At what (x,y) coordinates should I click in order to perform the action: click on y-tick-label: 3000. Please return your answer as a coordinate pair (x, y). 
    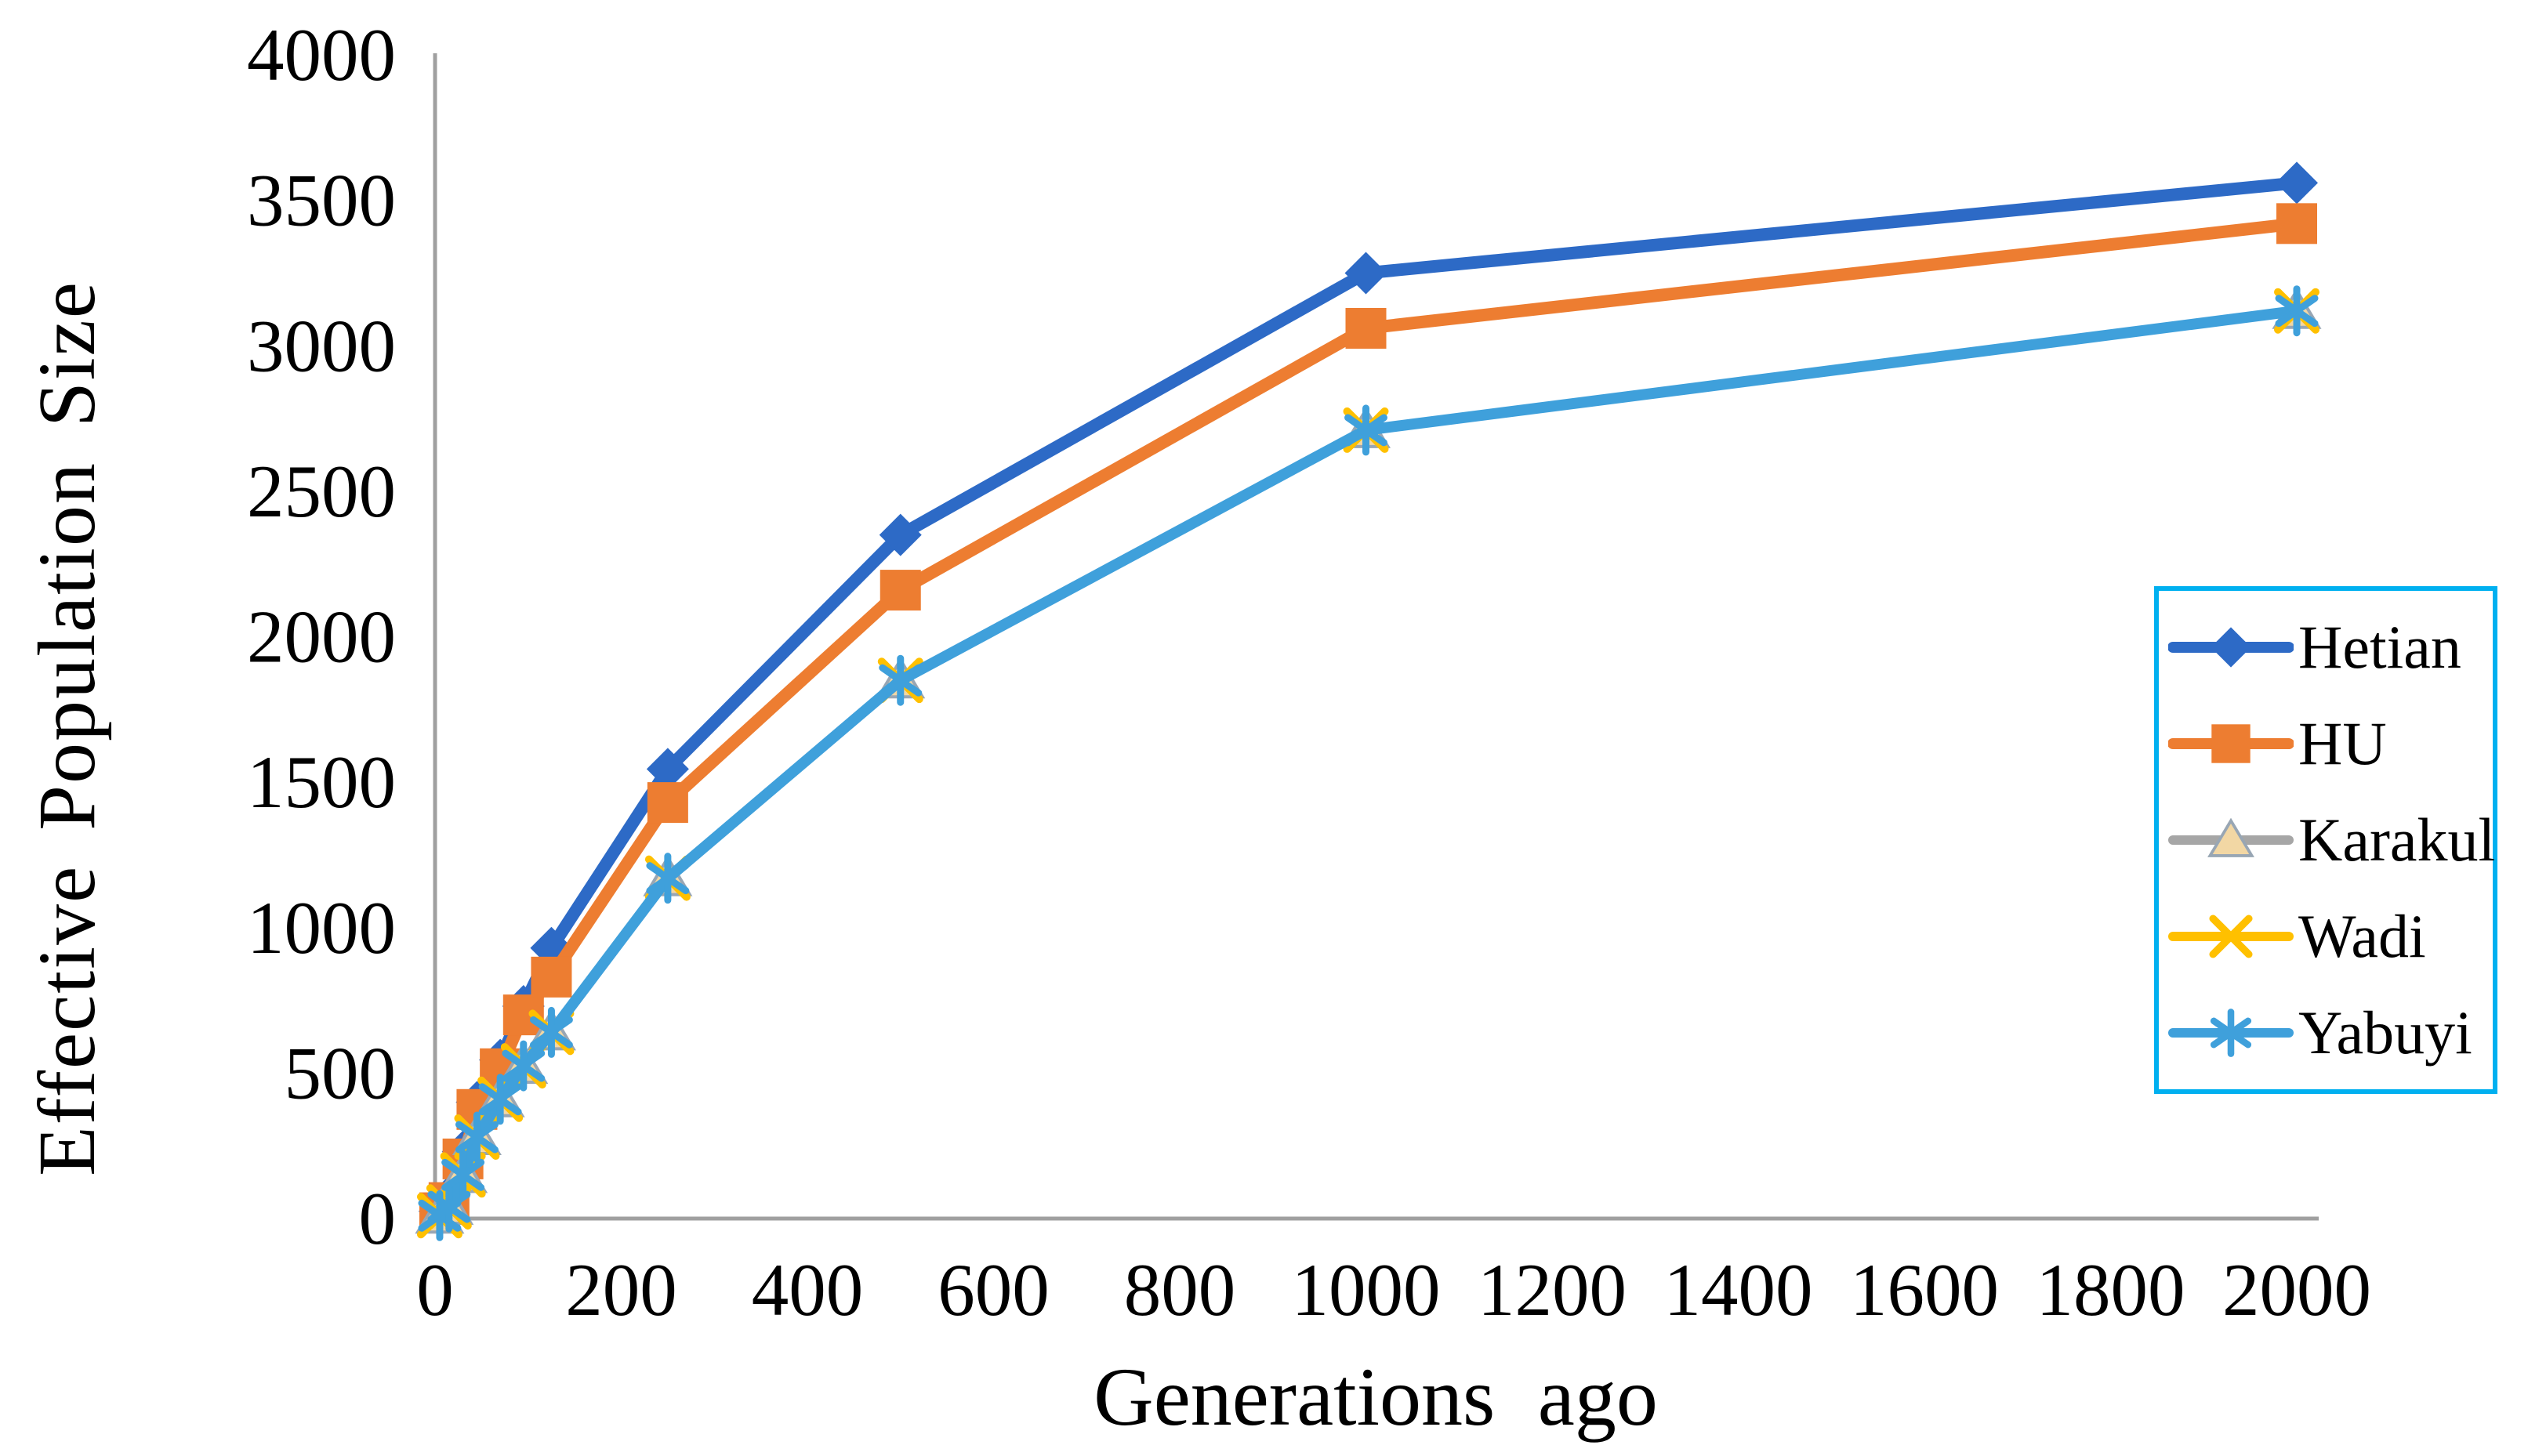
    Looking at the image, I should click on (321, 345).